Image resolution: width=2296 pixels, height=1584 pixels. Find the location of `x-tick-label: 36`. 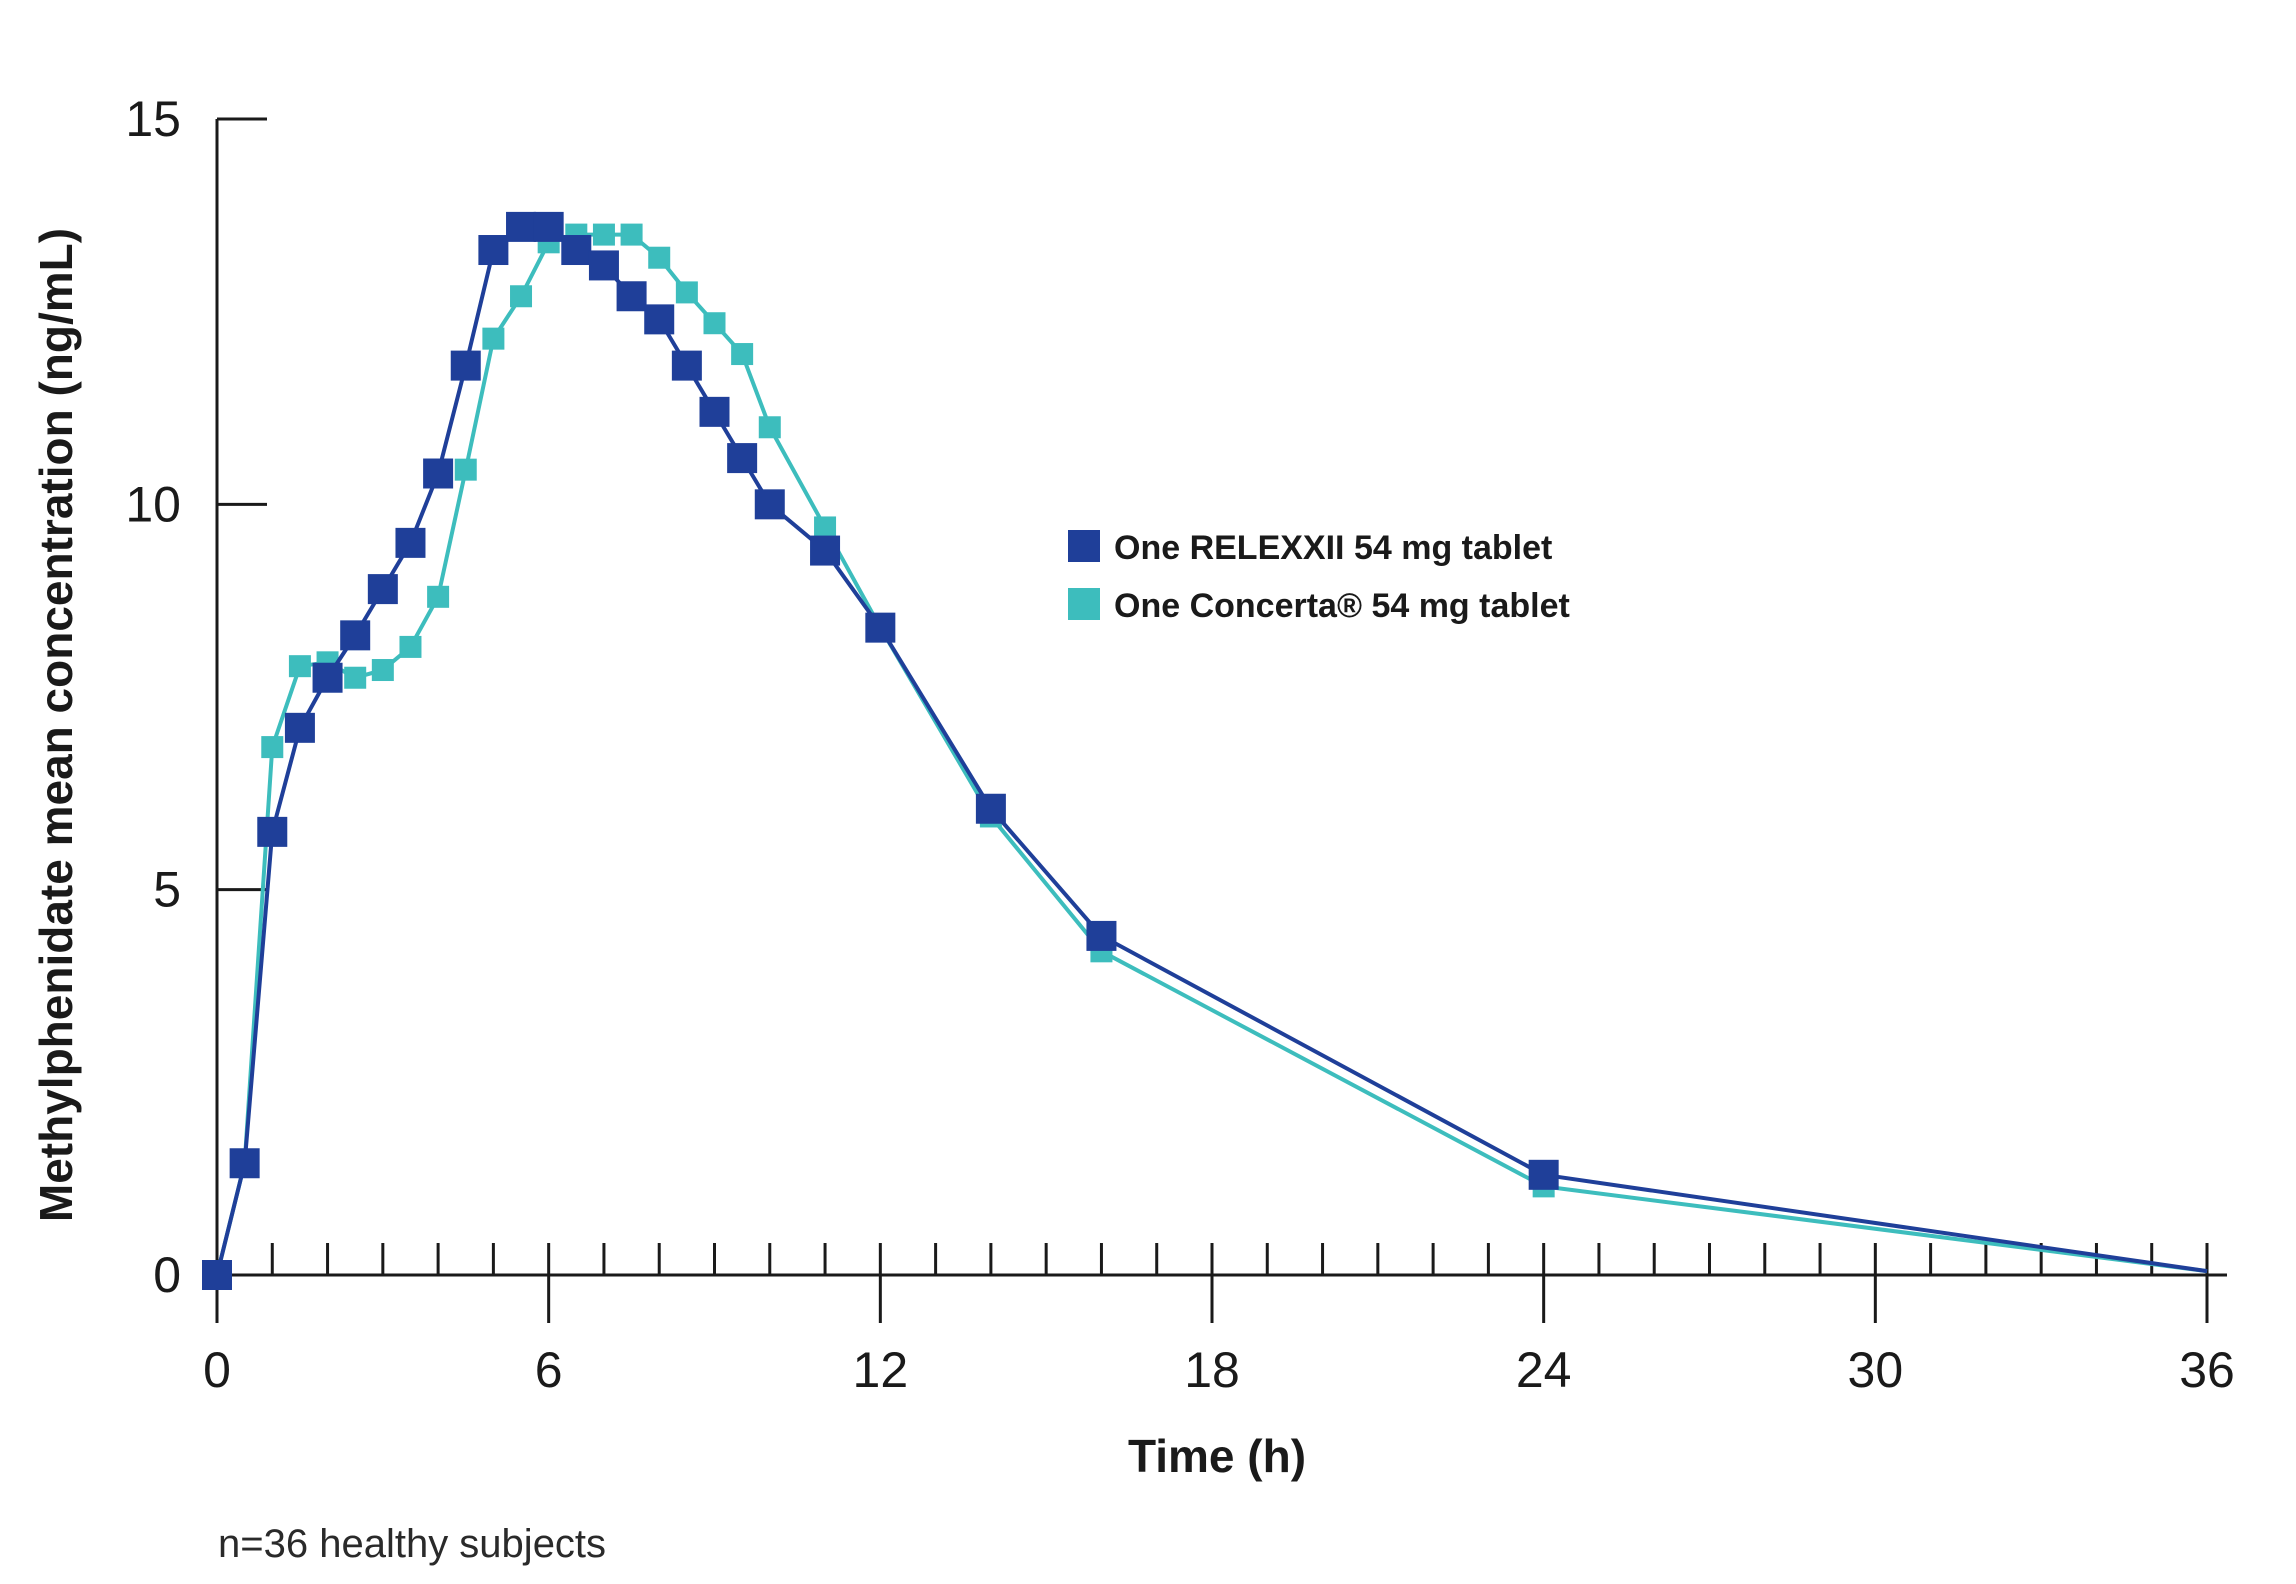

x-tick-label: 36 is located at coordinates (2207, 1370).